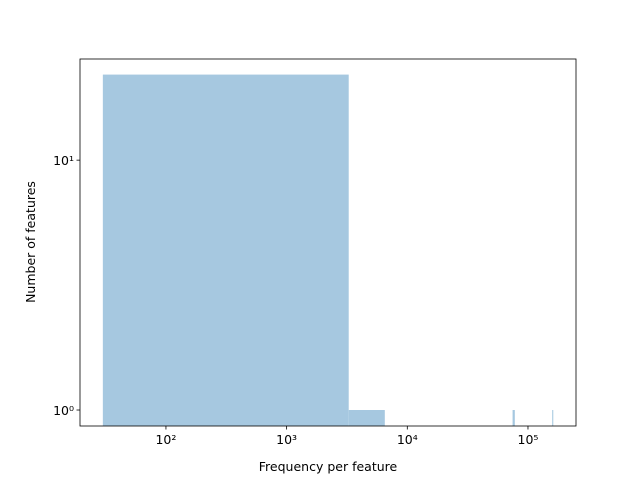 This screenshot has width=640, height=480. Describe the element at coordinates (30, 242) in the screenshot. I see `y-axis-label: Number of features` at that location.